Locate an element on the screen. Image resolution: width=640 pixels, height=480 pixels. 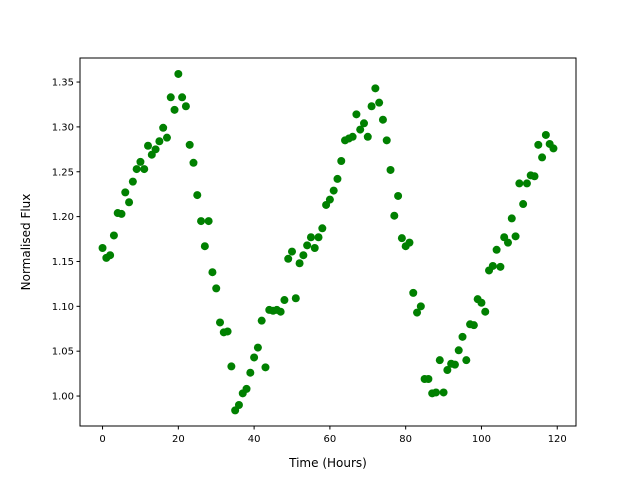
y-tick-label: 1.05 is located at coordinates (63, 352).